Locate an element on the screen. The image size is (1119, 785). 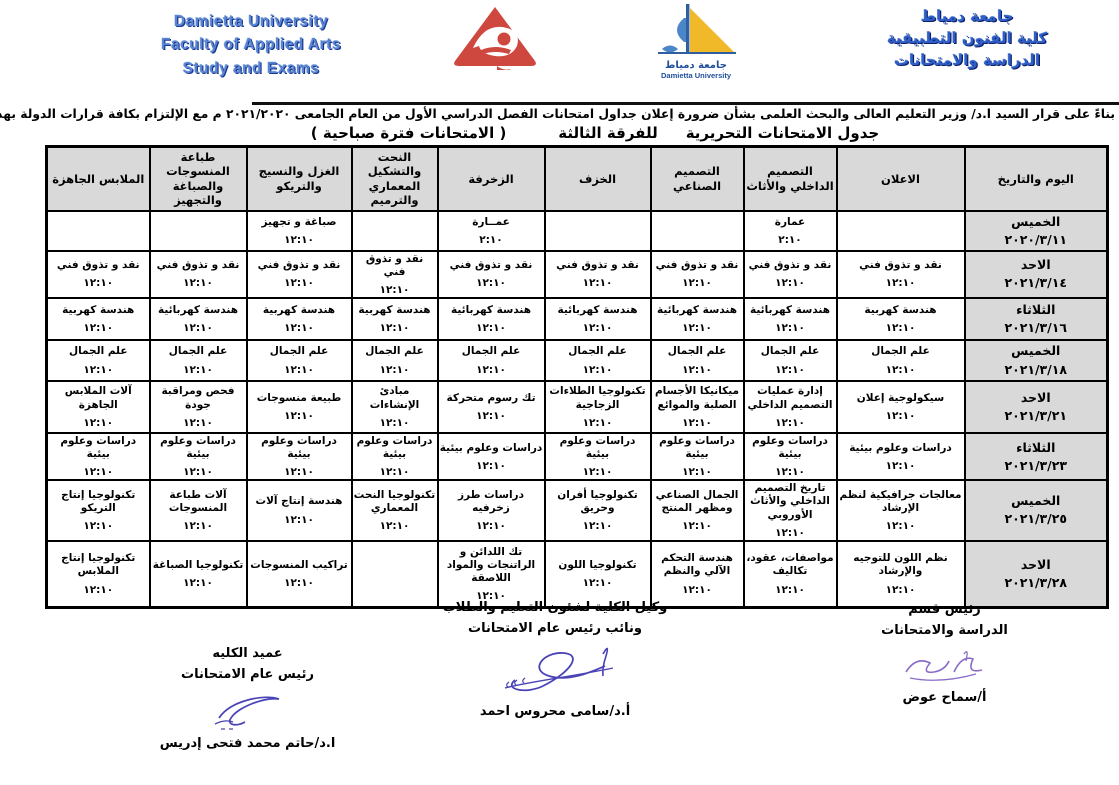
exam-cell: تكنولوجيا أفران وحريق ١٢:١٠ is located at coordinates (597, 510).